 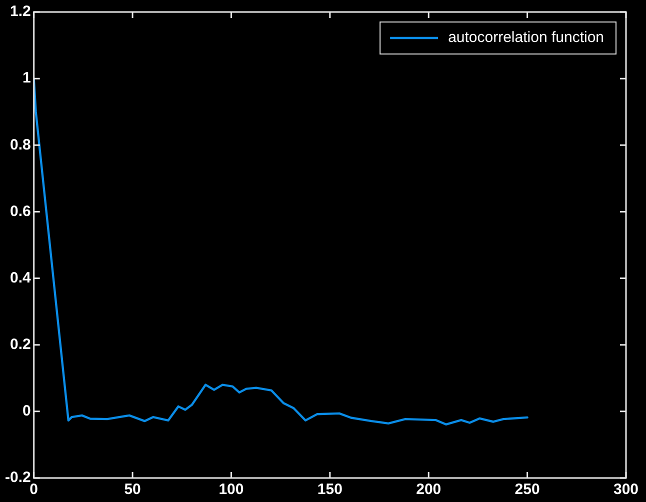 What do you see at coordinates (132, 489) in the screenshot?
I see `x-tick-label: 50` at bounding box center [132, 489].